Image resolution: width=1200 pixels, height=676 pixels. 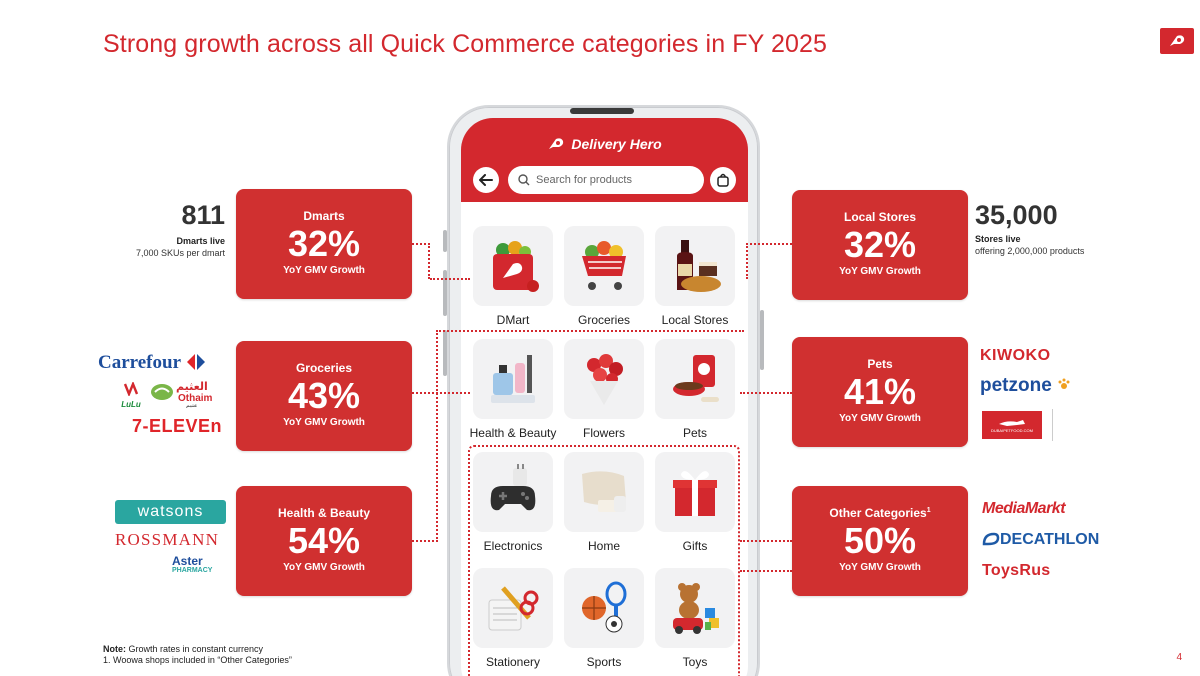 I want to click on footnote-marker: 1, so click(x=928, y=510).